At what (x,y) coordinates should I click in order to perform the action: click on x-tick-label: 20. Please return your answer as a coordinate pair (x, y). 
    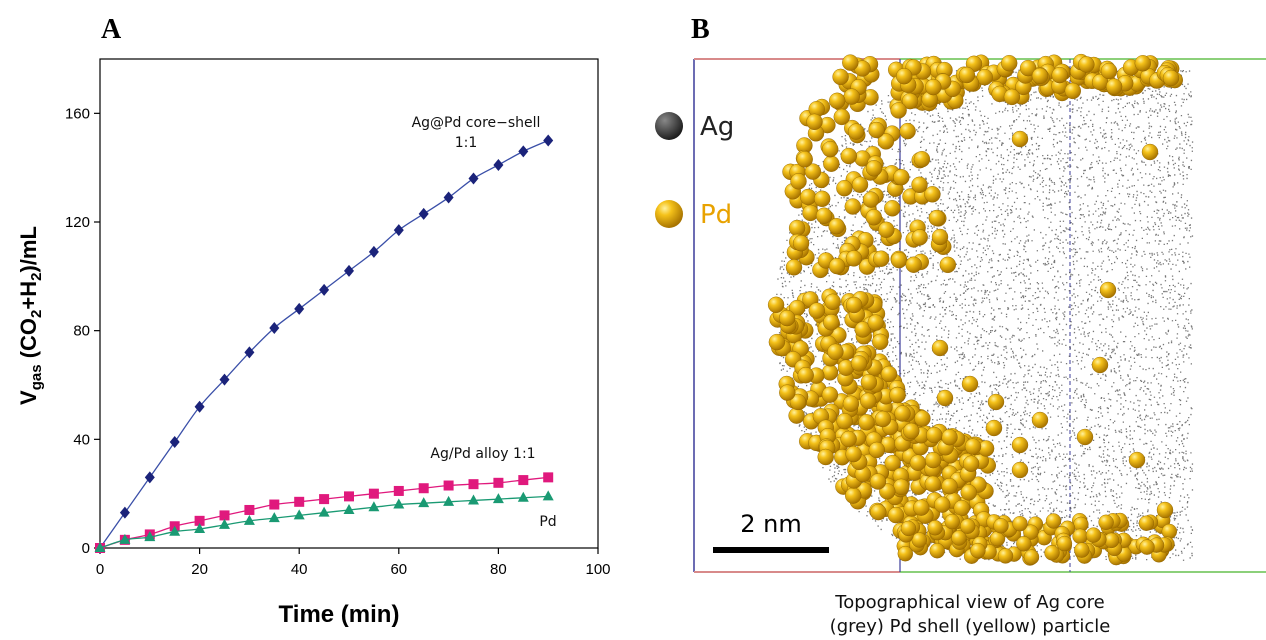
    Looking at the image, I should click on (199, 569).